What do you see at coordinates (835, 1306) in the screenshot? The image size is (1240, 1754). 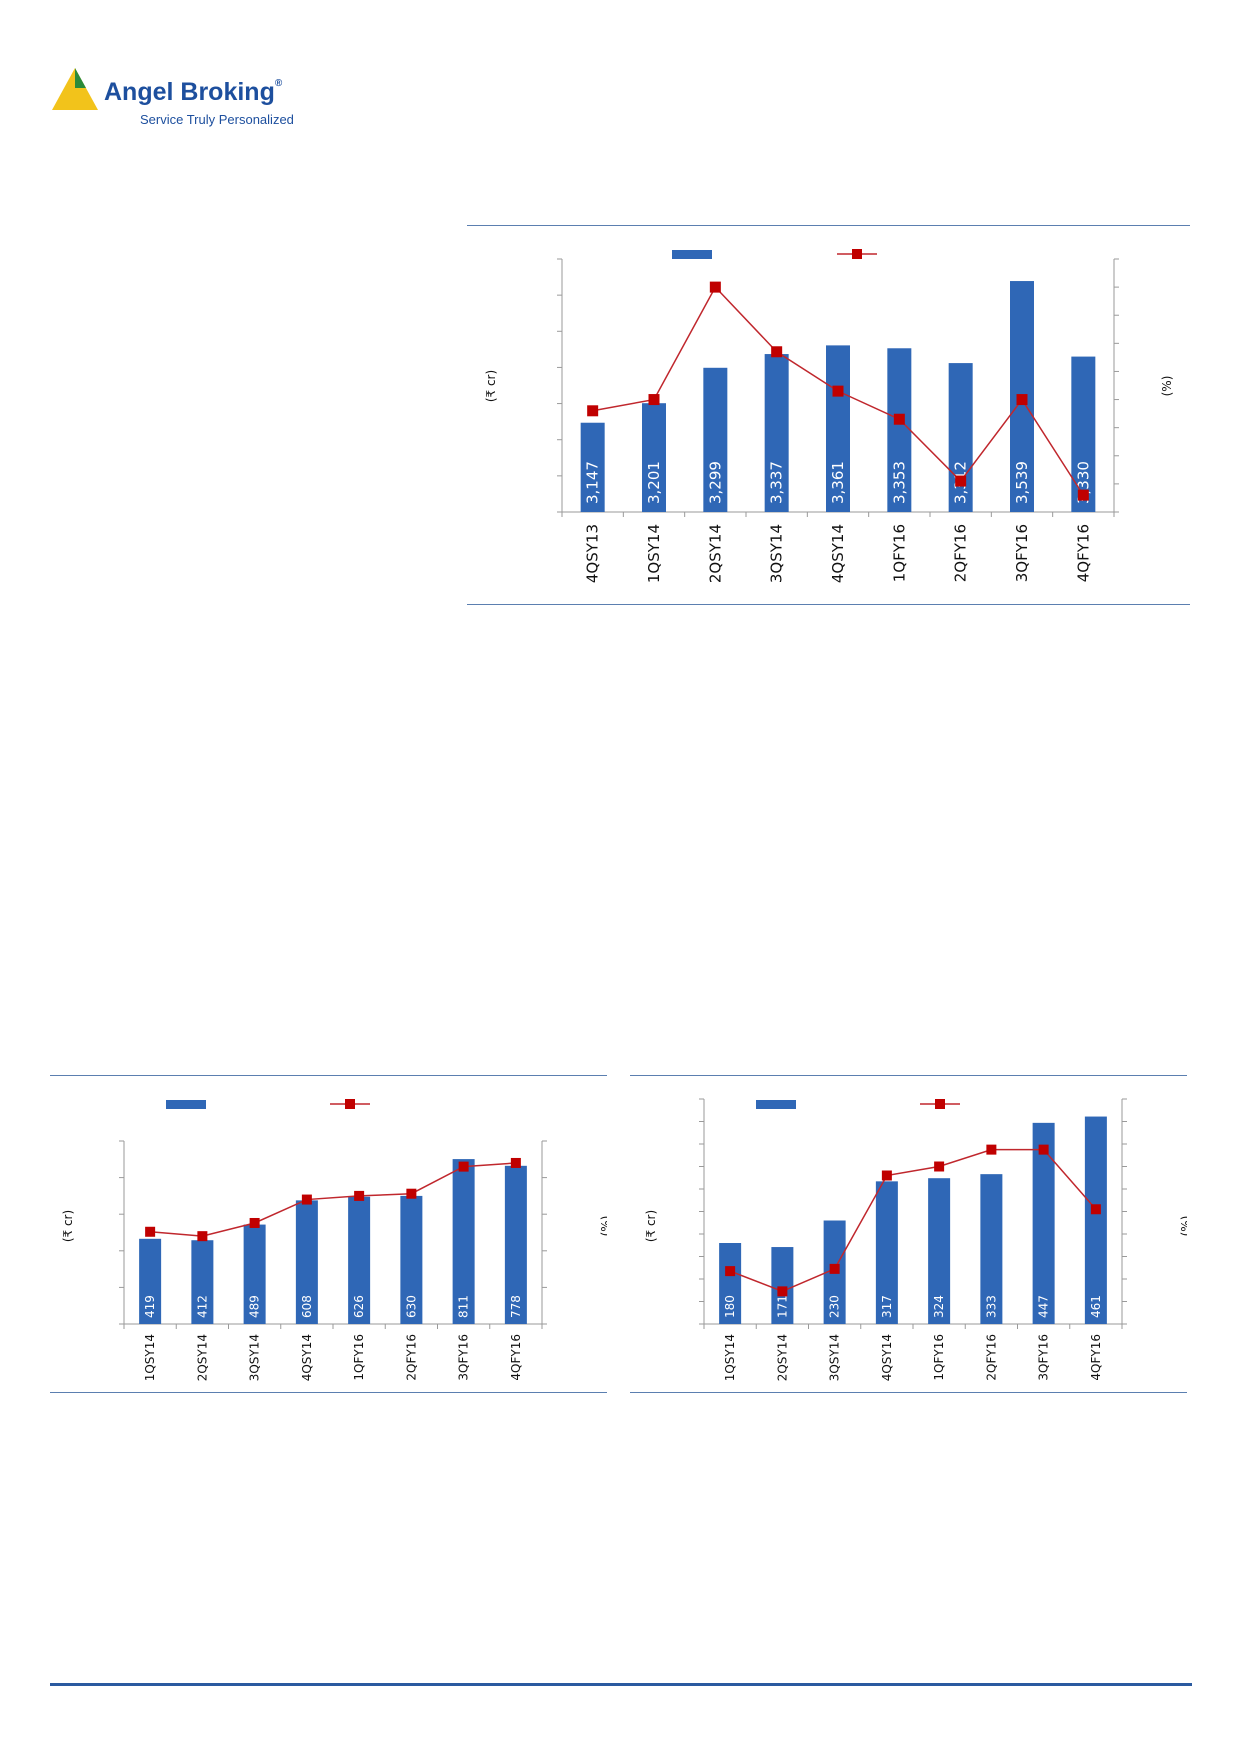 I see `bar-value-label: 230` at bounding box center [835, 1306].